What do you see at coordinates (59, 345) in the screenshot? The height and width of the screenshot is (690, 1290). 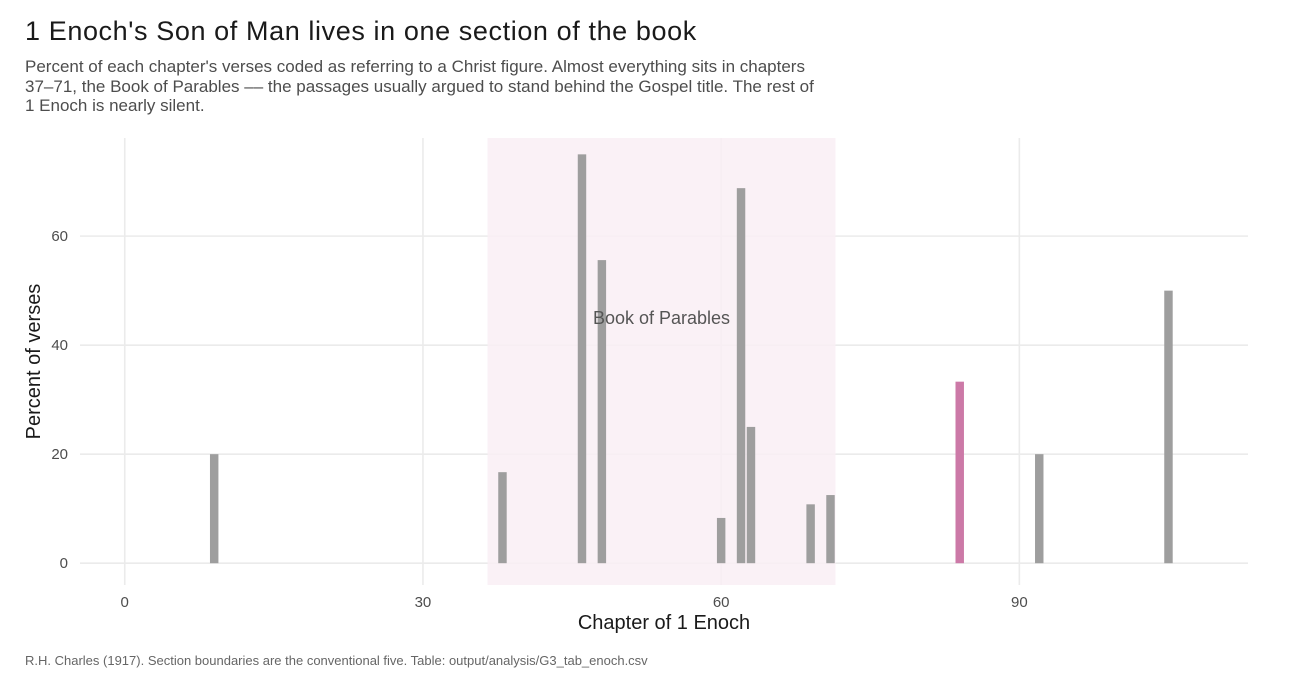 I see `y-tick-label: 40` at bounding box center [59, 345].